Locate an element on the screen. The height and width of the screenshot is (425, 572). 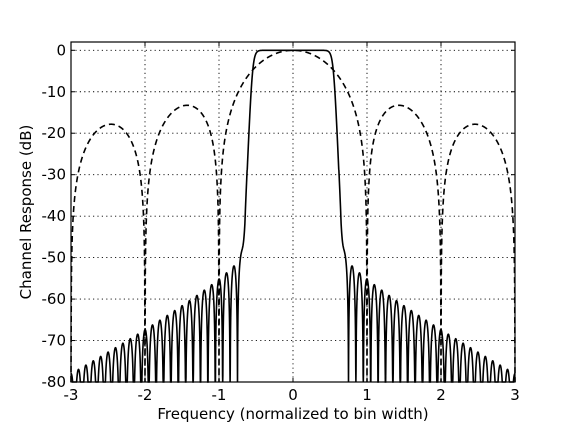
x-tick-label: -1 is located at coordinates (219, 395).